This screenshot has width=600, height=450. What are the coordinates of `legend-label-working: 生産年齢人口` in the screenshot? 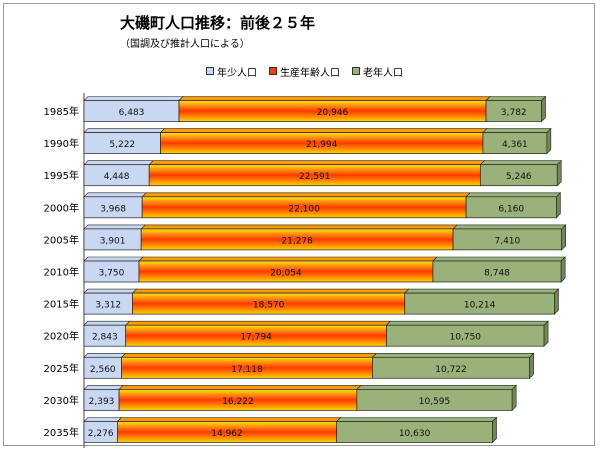 It's located at (310, 73).